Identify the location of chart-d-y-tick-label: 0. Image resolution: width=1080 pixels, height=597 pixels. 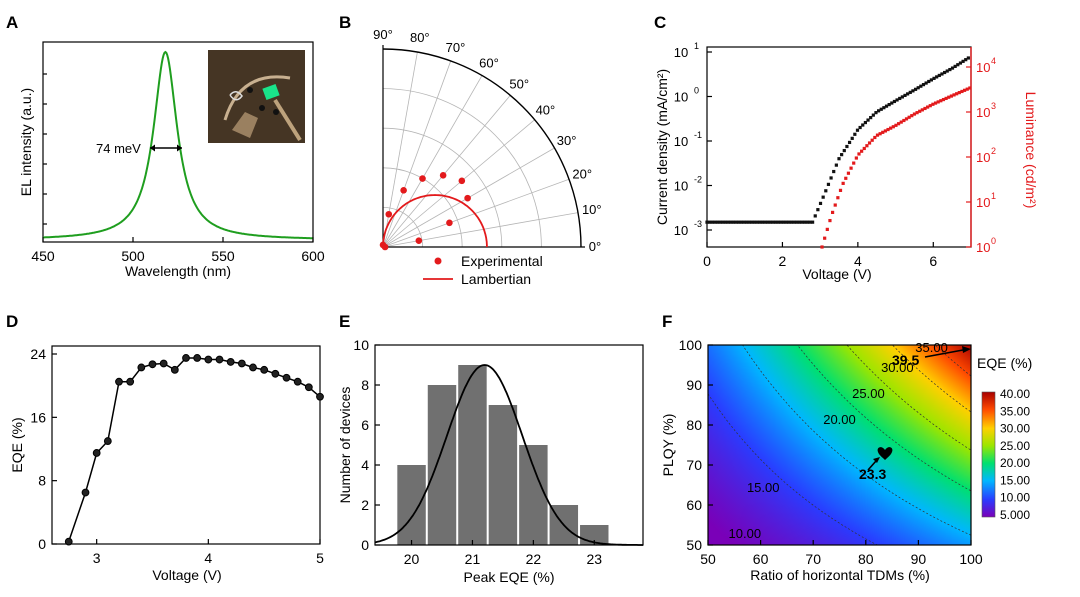
(42, 544).